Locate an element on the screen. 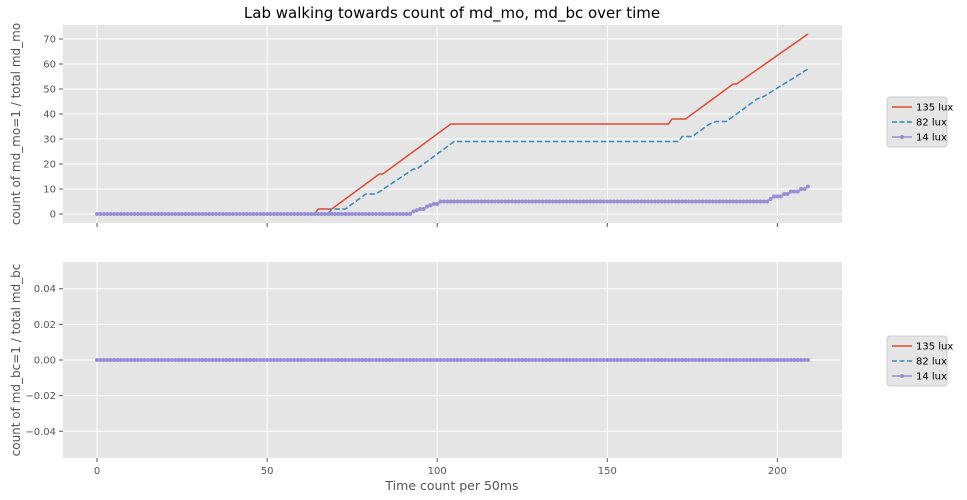 This screenshot has height=500, width=967. x-tick-label: 150 is located at coordinates (607, 471).